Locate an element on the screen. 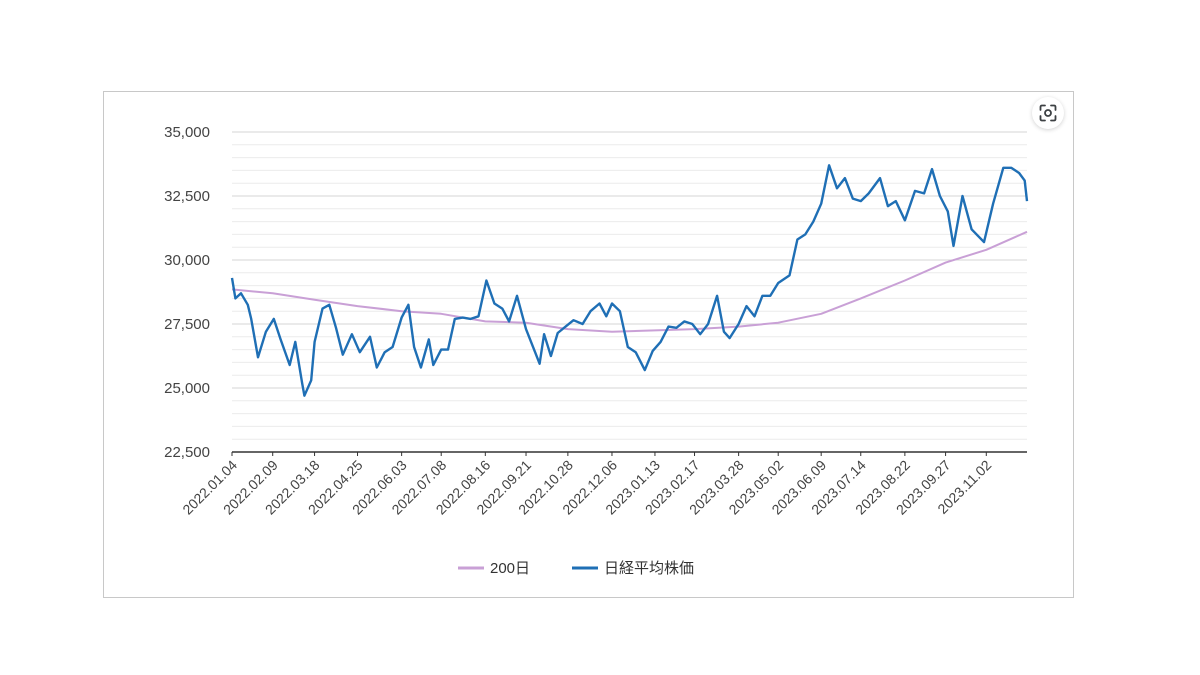 The image size is (1200, 675). y-tick-label: 27,500 is located at coordinates (187, 324).